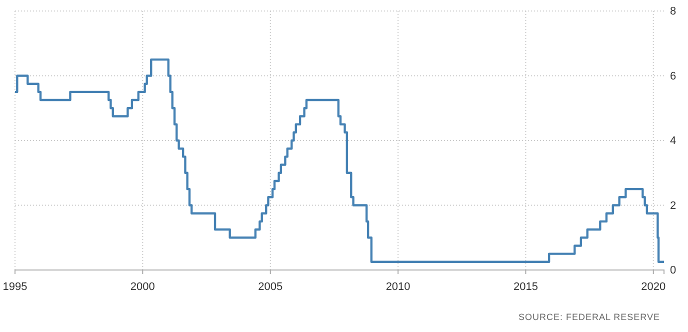 The width and height of the screenshot is (688, 332). I want to click on x-tick-label: 2015, so click(525, 286).